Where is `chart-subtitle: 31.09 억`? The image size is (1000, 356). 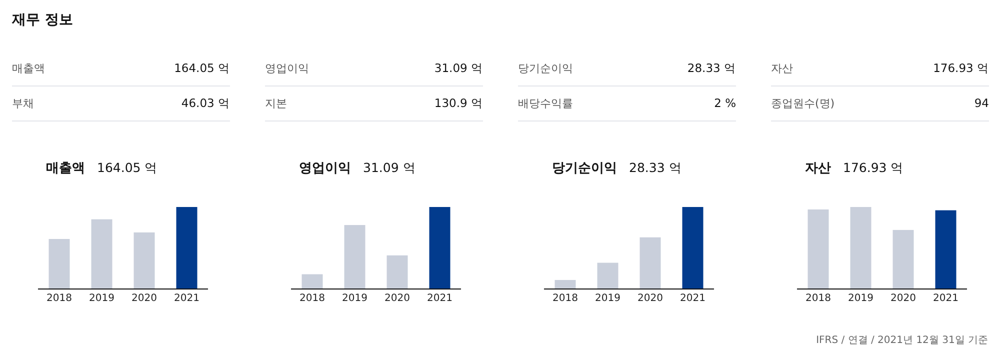
chart-subtitle: 31.09 억 is located at coordinates (389, 167).